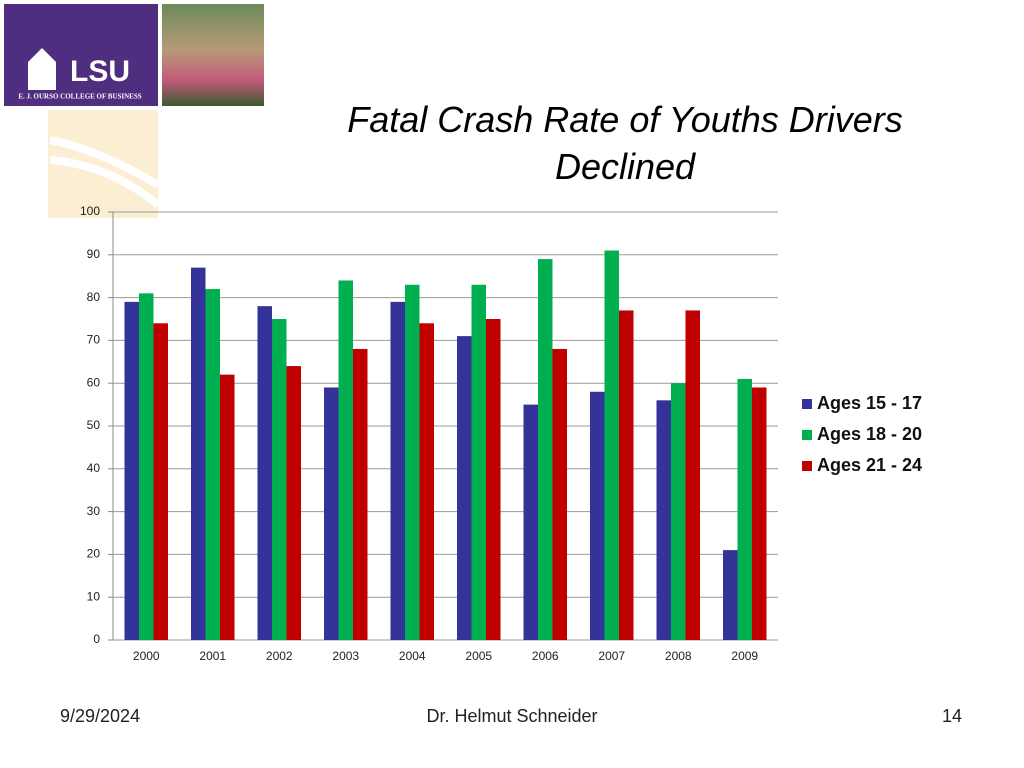 The width and height of the screenshot is (1024, 768). I want to click on x-tick-label: 2007, so click(611, 656).